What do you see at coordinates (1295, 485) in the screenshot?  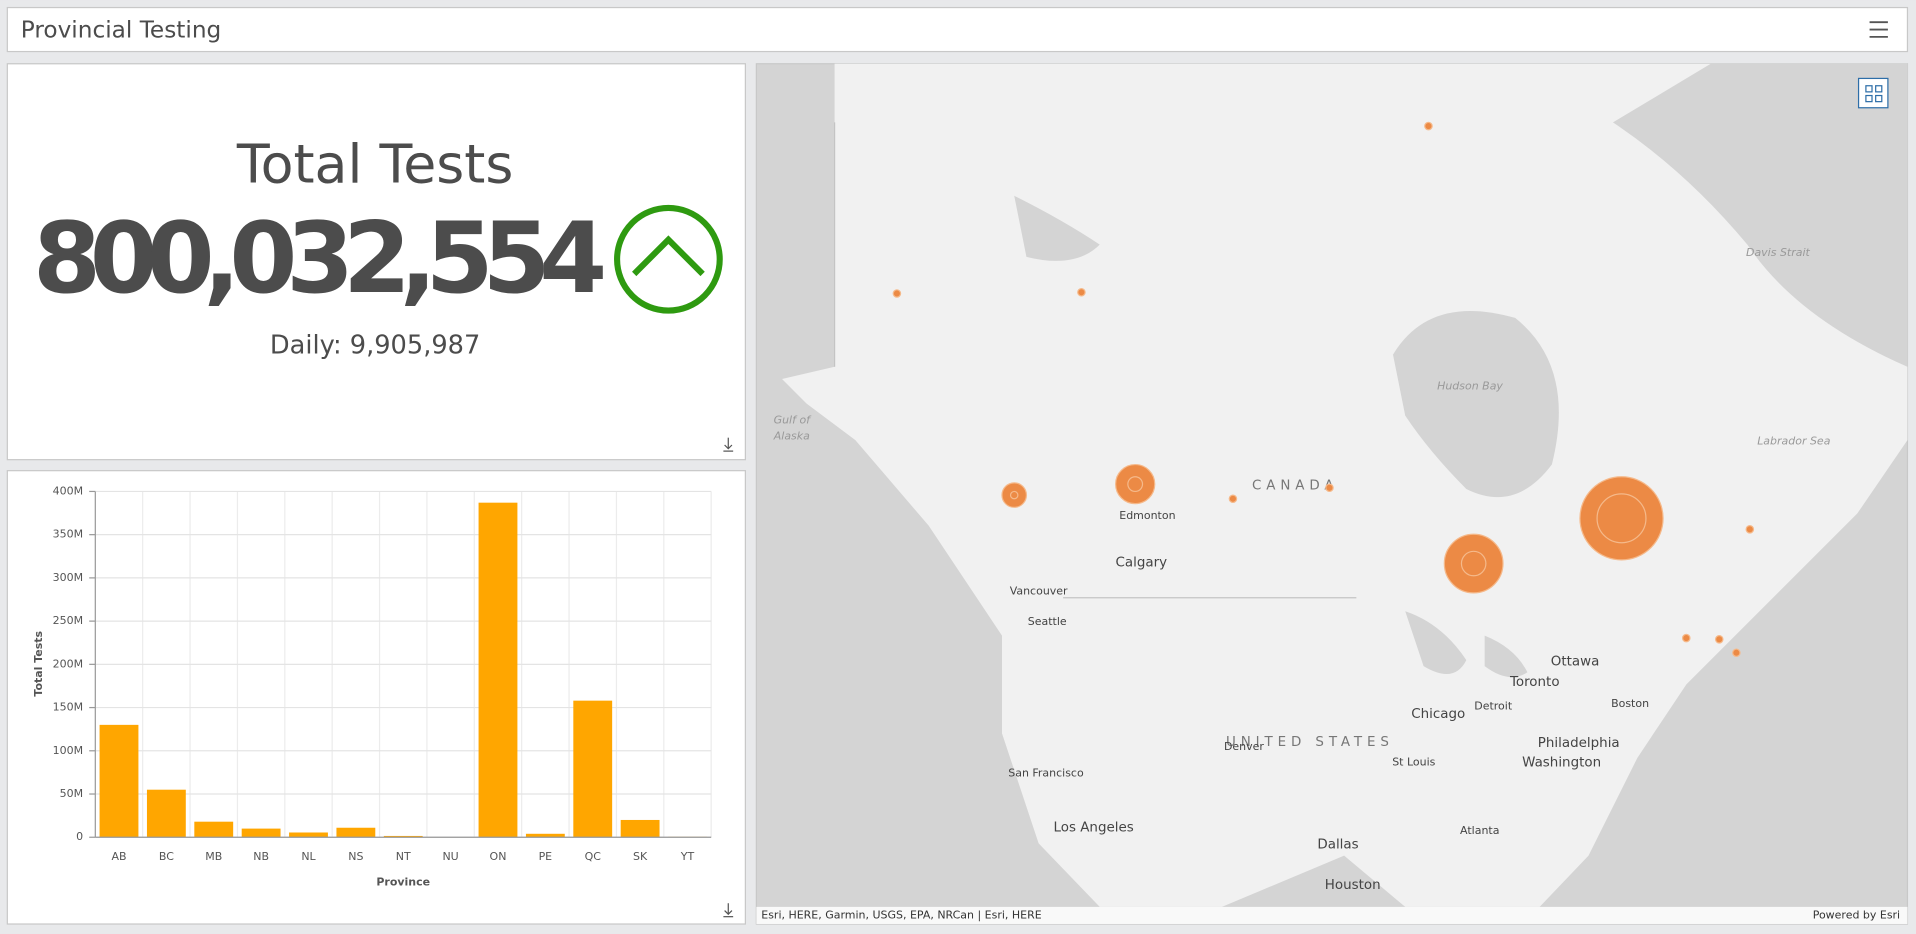 I see `map-label: CANADA` at bounding box center [1295, 485].